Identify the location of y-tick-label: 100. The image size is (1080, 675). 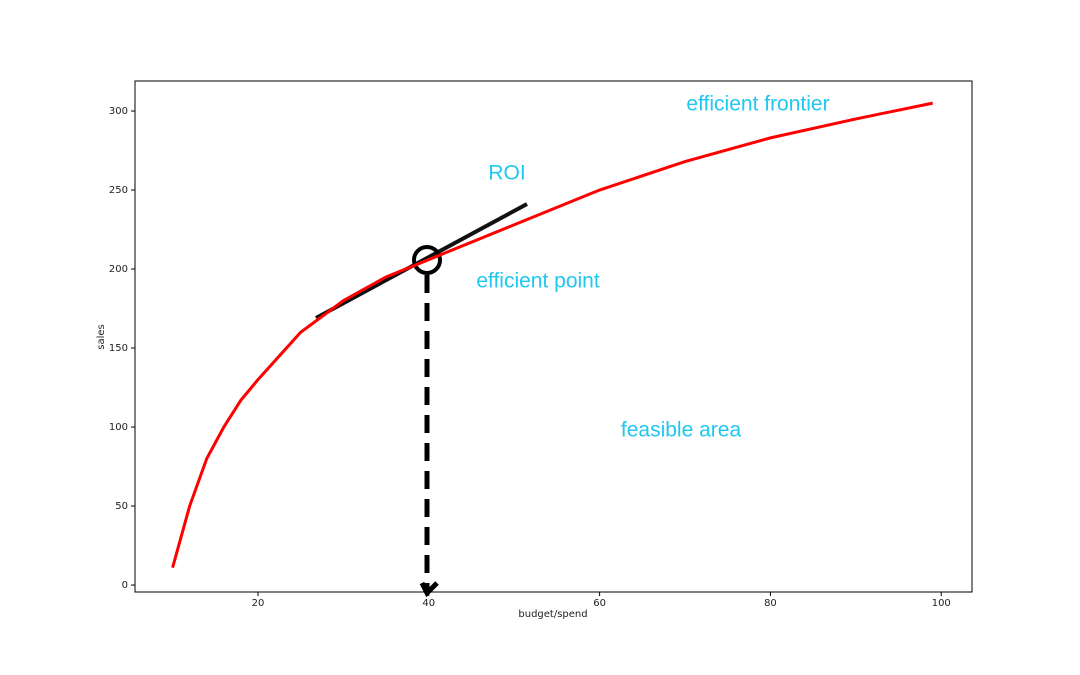
(118, 427).